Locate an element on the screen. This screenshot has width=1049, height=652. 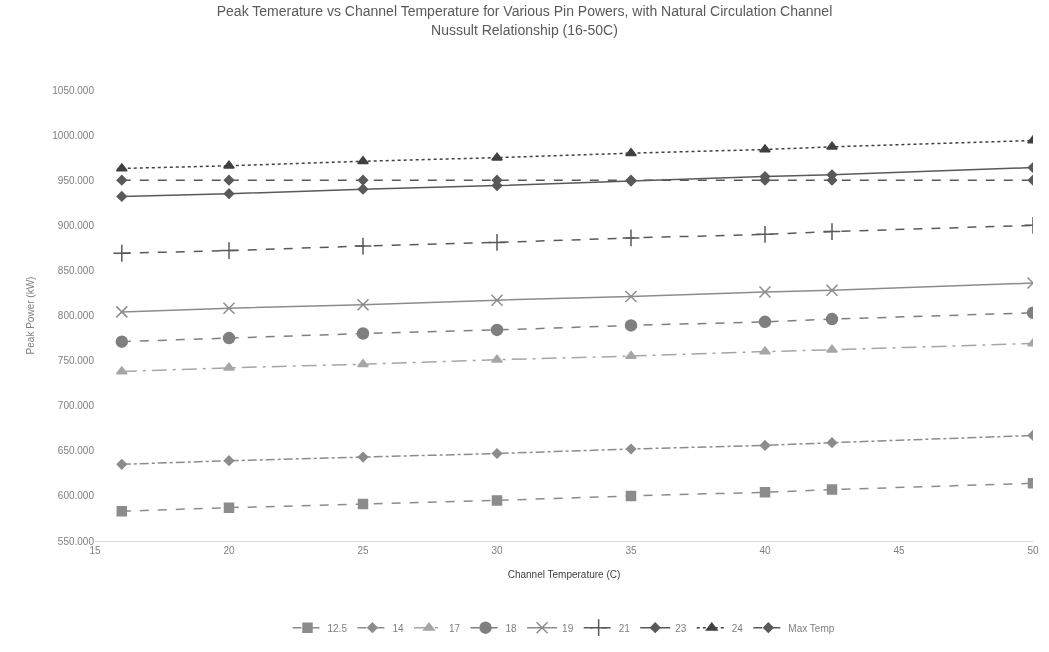
legend-label: Max Temp is located at coordinates (811, 628).